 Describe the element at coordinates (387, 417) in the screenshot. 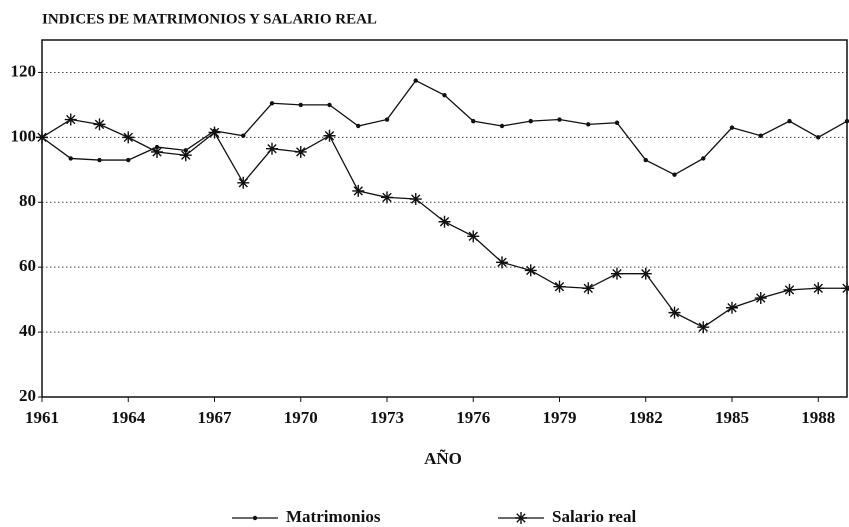

I see `x-tick-label: 1973` at that location.